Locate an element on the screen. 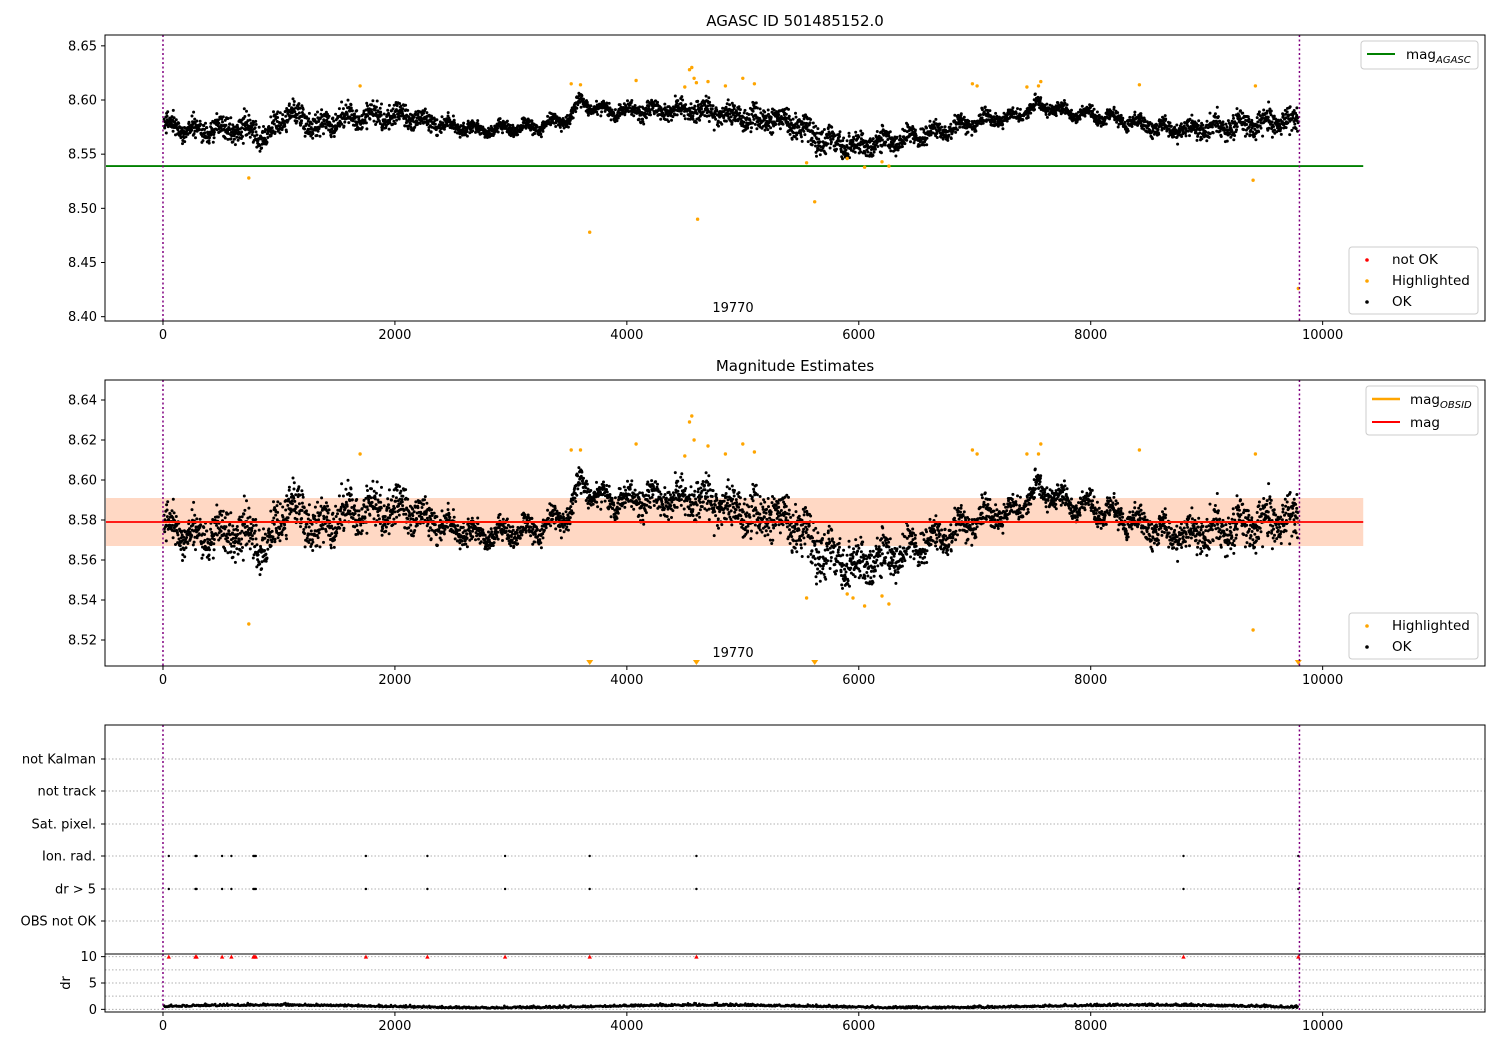 The image size is (1500, 1050). x-tick-label: 0 is located at coordinates (163, 335).